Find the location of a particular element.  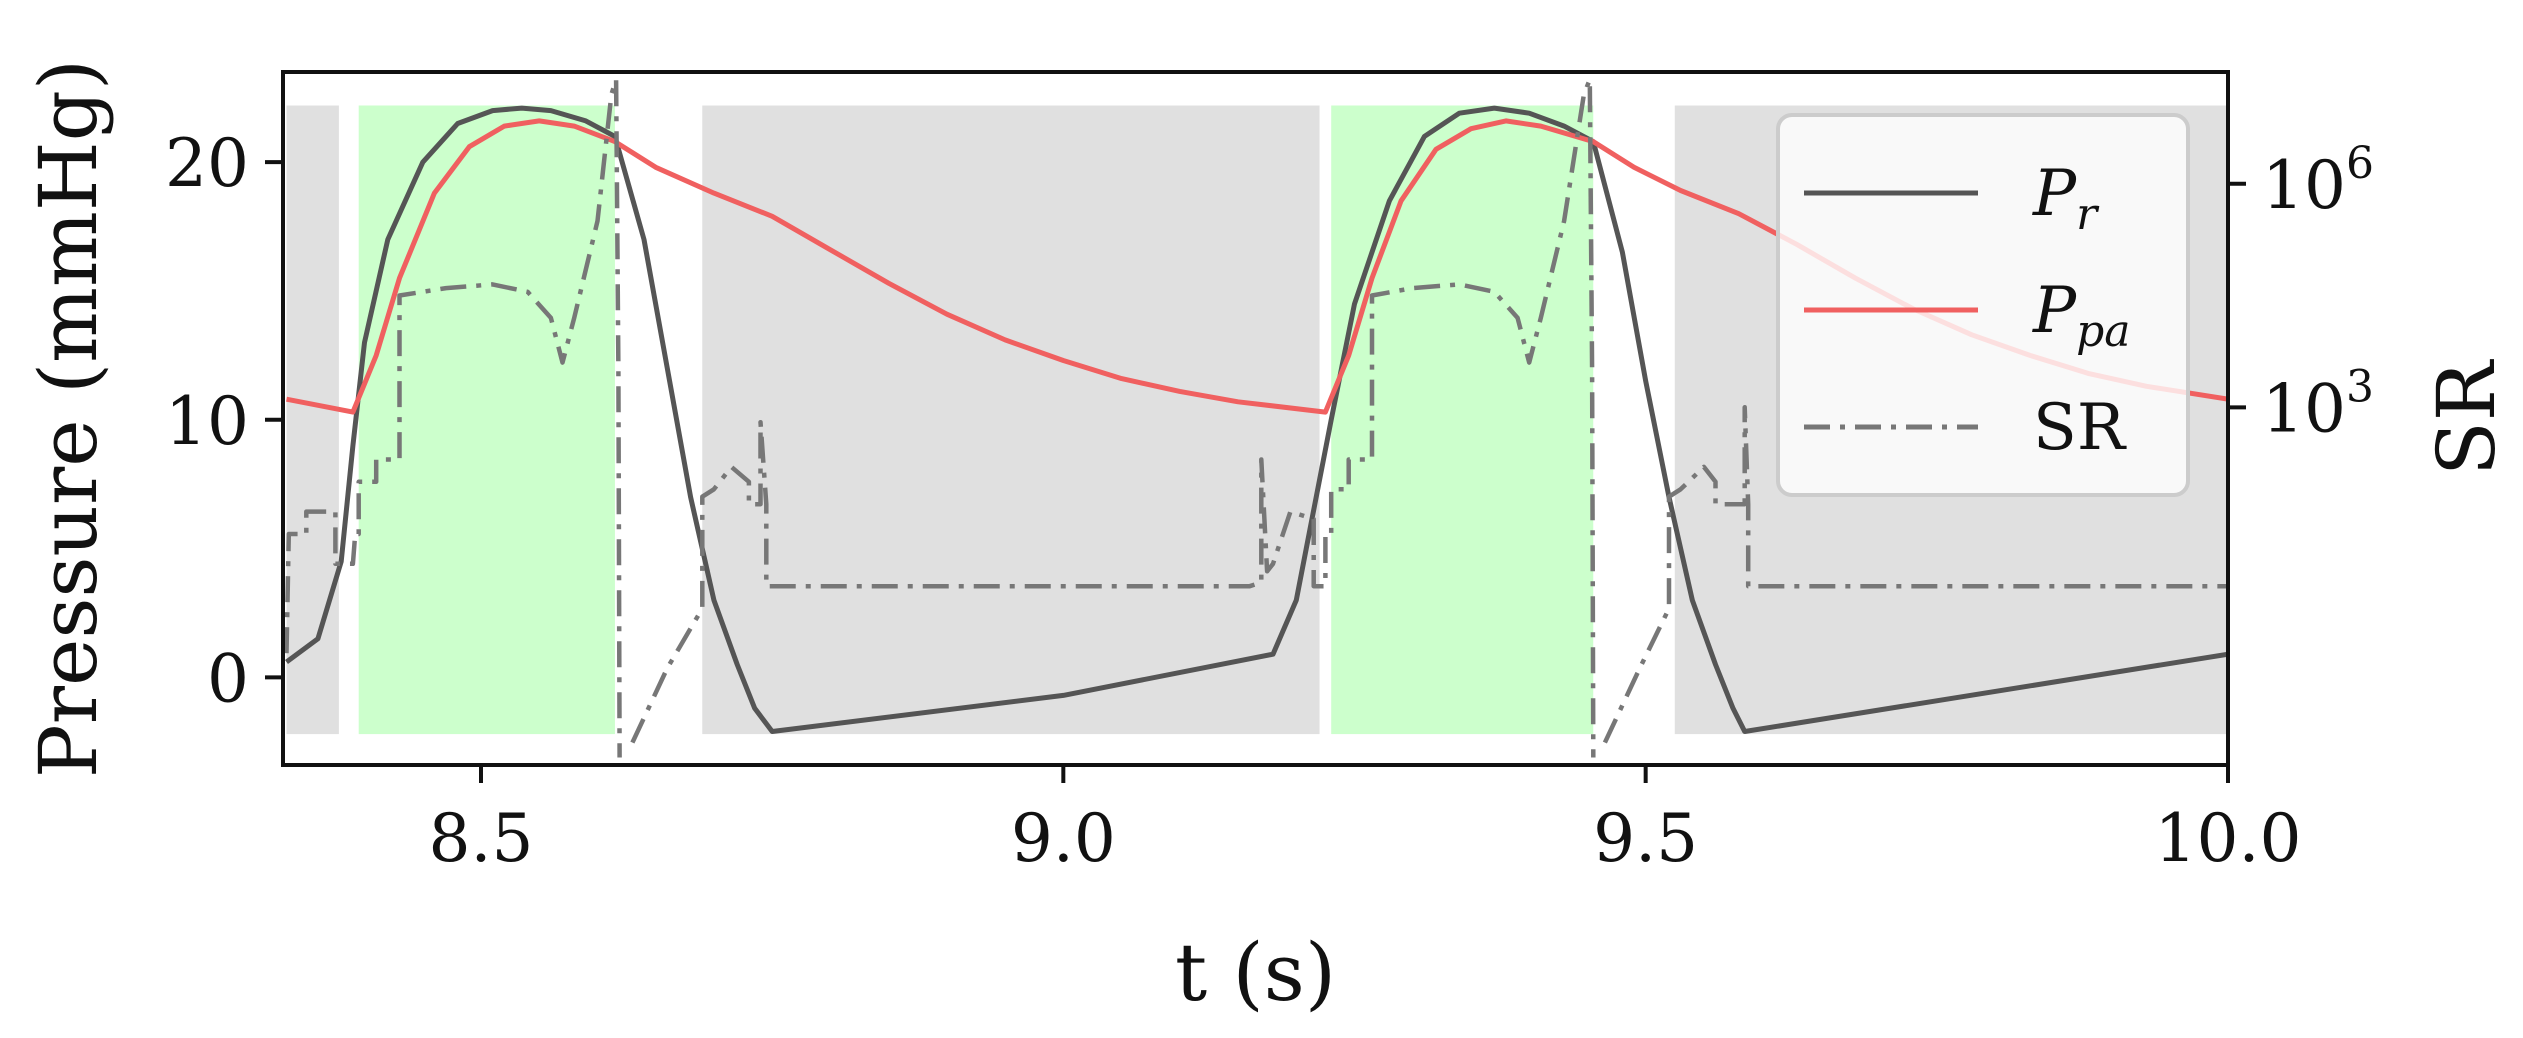

y-axis-ticks: 0 10 20 is located at coordinates (224, 421).